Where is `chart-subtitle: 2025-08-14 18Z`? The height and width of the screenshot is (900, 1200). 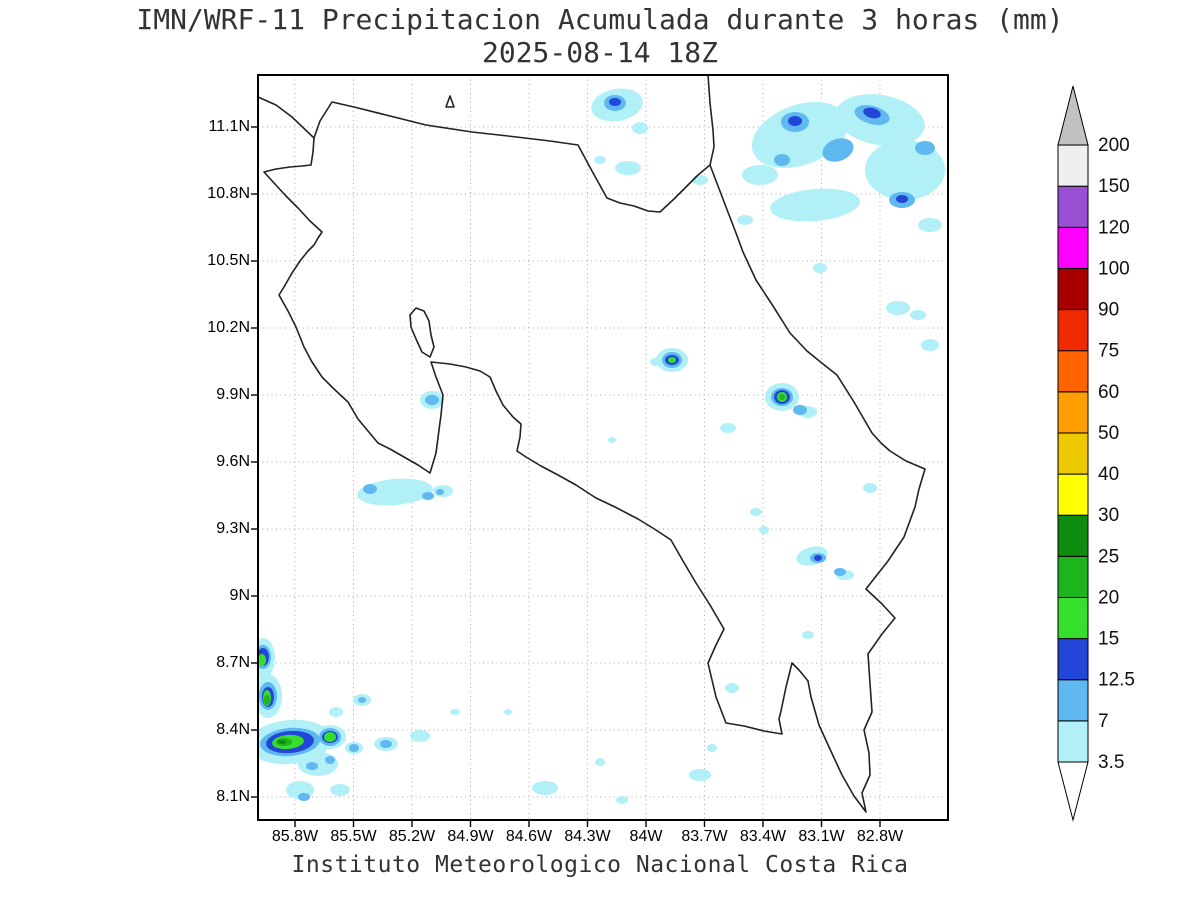
chart-subtitle: 2025-08-14 18Z is located at coordinates (599, 52).